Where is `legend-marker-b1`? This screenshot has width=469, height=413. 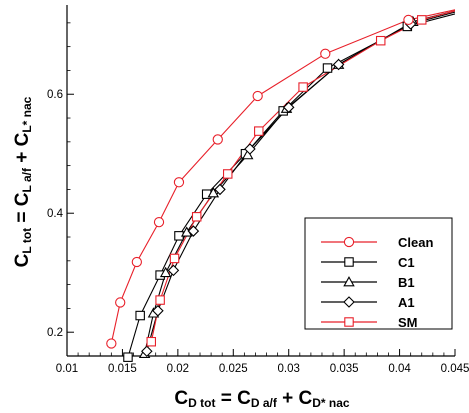 legend-marker-b1 is located at coordinates (349, 281).